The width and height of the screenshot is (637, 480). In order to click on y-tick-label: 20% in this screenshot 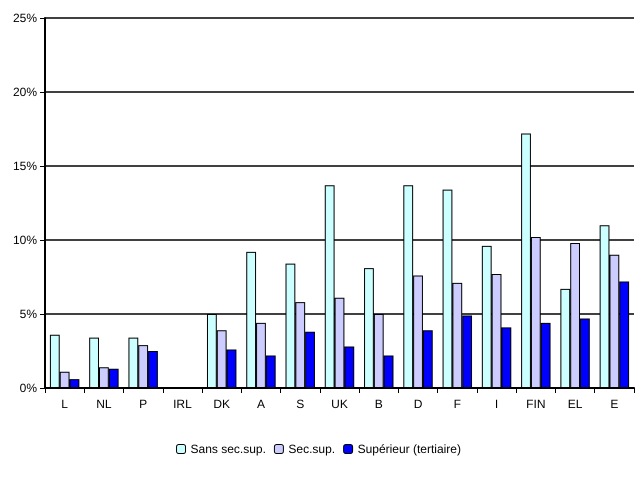, I will do `click(25, 92)`.